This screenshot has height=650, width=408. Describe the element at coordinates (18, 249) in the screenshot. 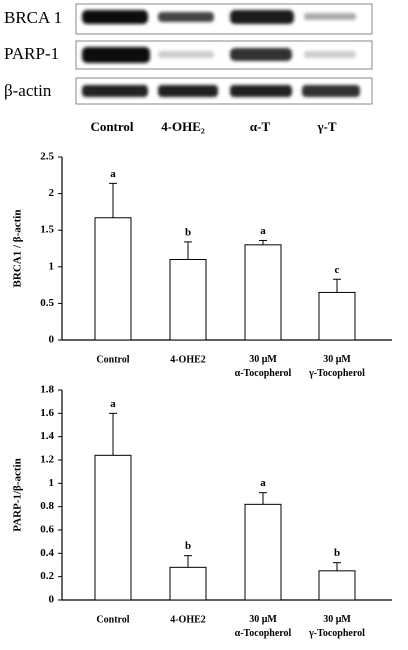

I see `y-axis-label: BRCA1 / β-actin` at that location.